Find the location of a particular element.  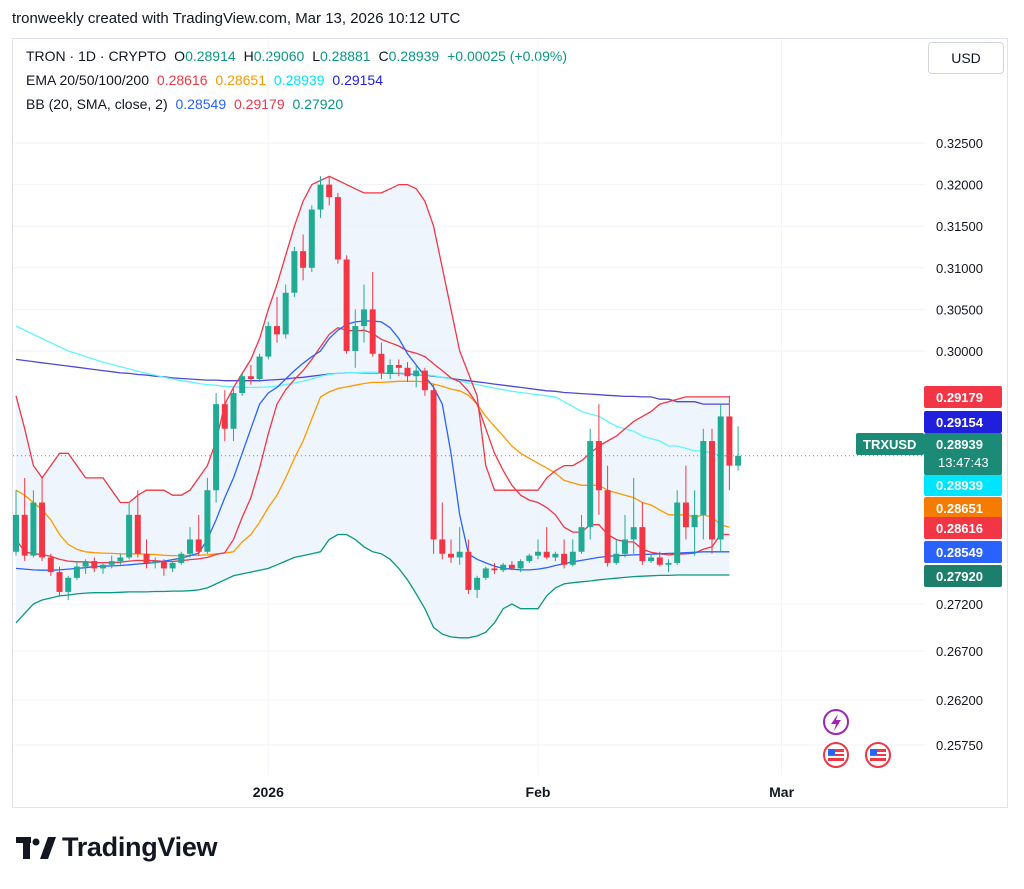

flag-stripe-white is located at coordinates (878, 753).